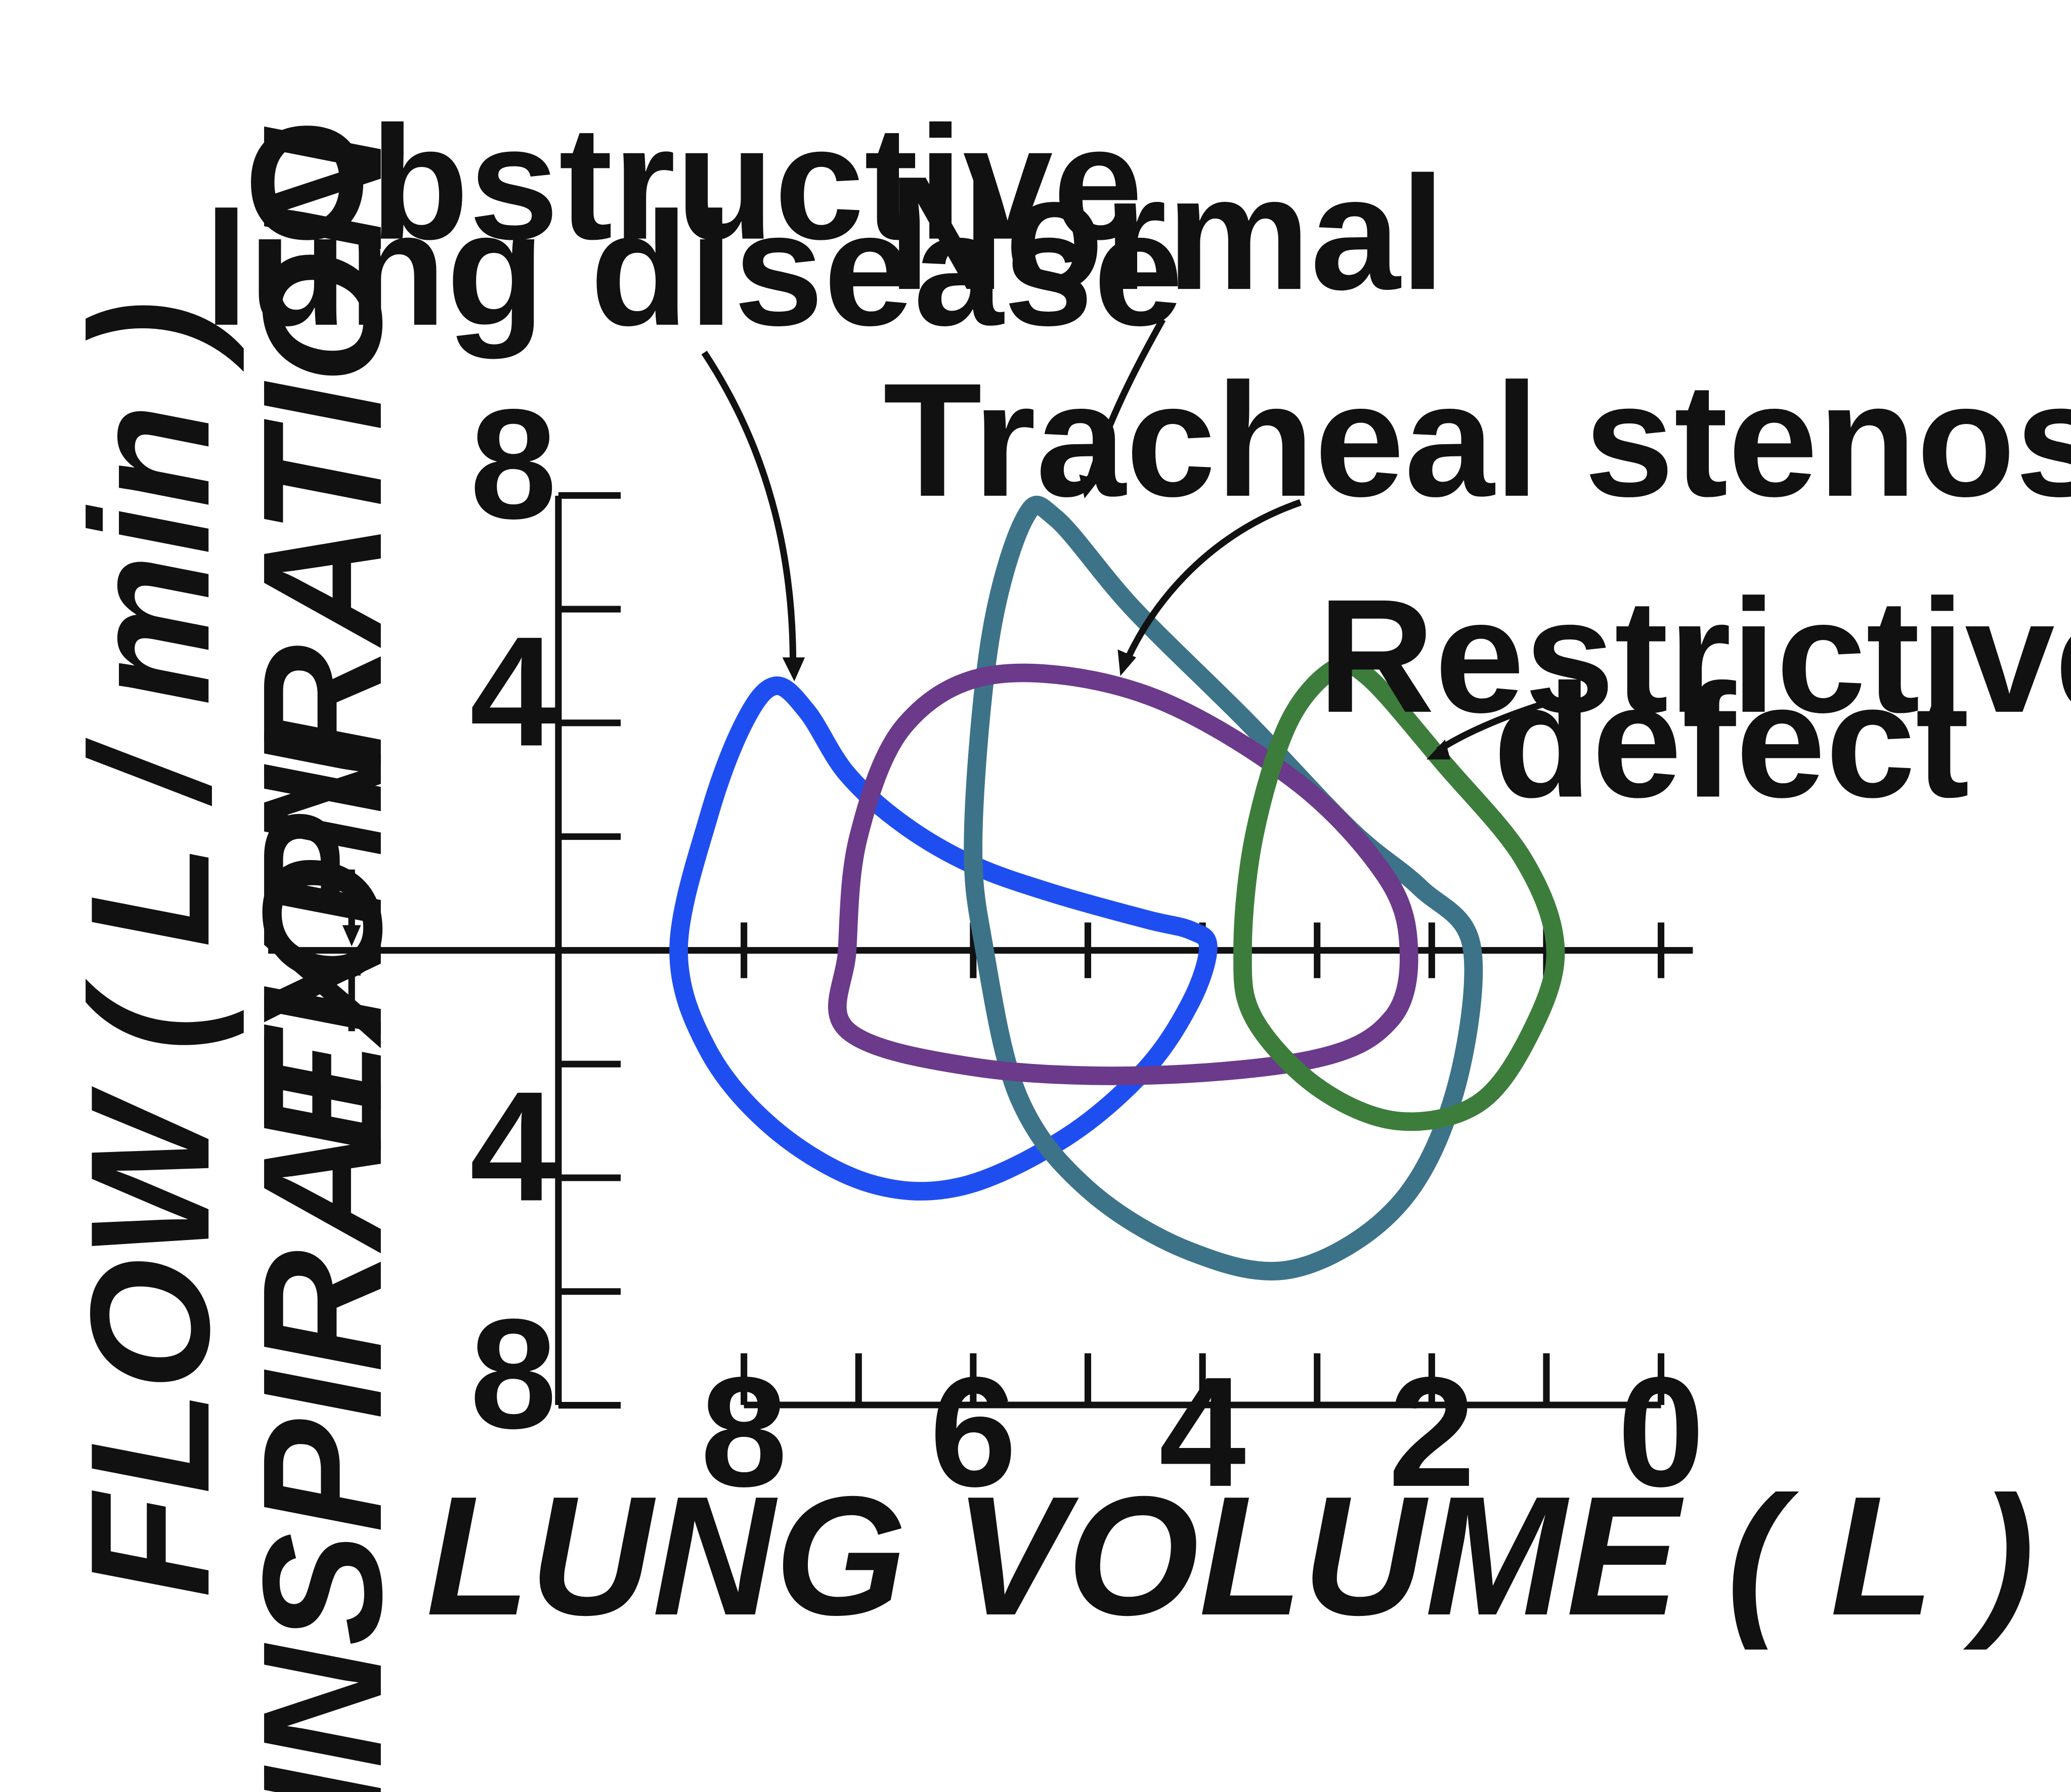 The width and height of the screenshot is (2071, 1792). I want to click on annotation-restrictive: Restrictive defect, so click(1694, 698).